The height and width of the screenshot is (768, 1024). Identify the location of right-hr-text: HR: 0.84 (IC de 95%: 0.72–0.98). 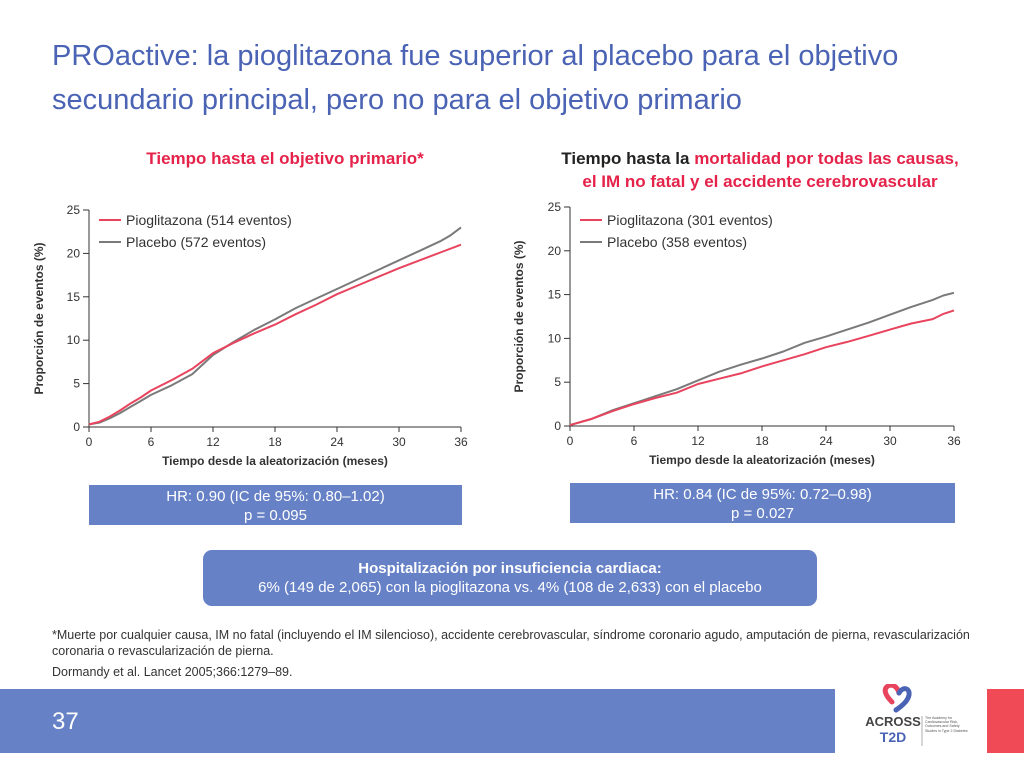
(762, 494).